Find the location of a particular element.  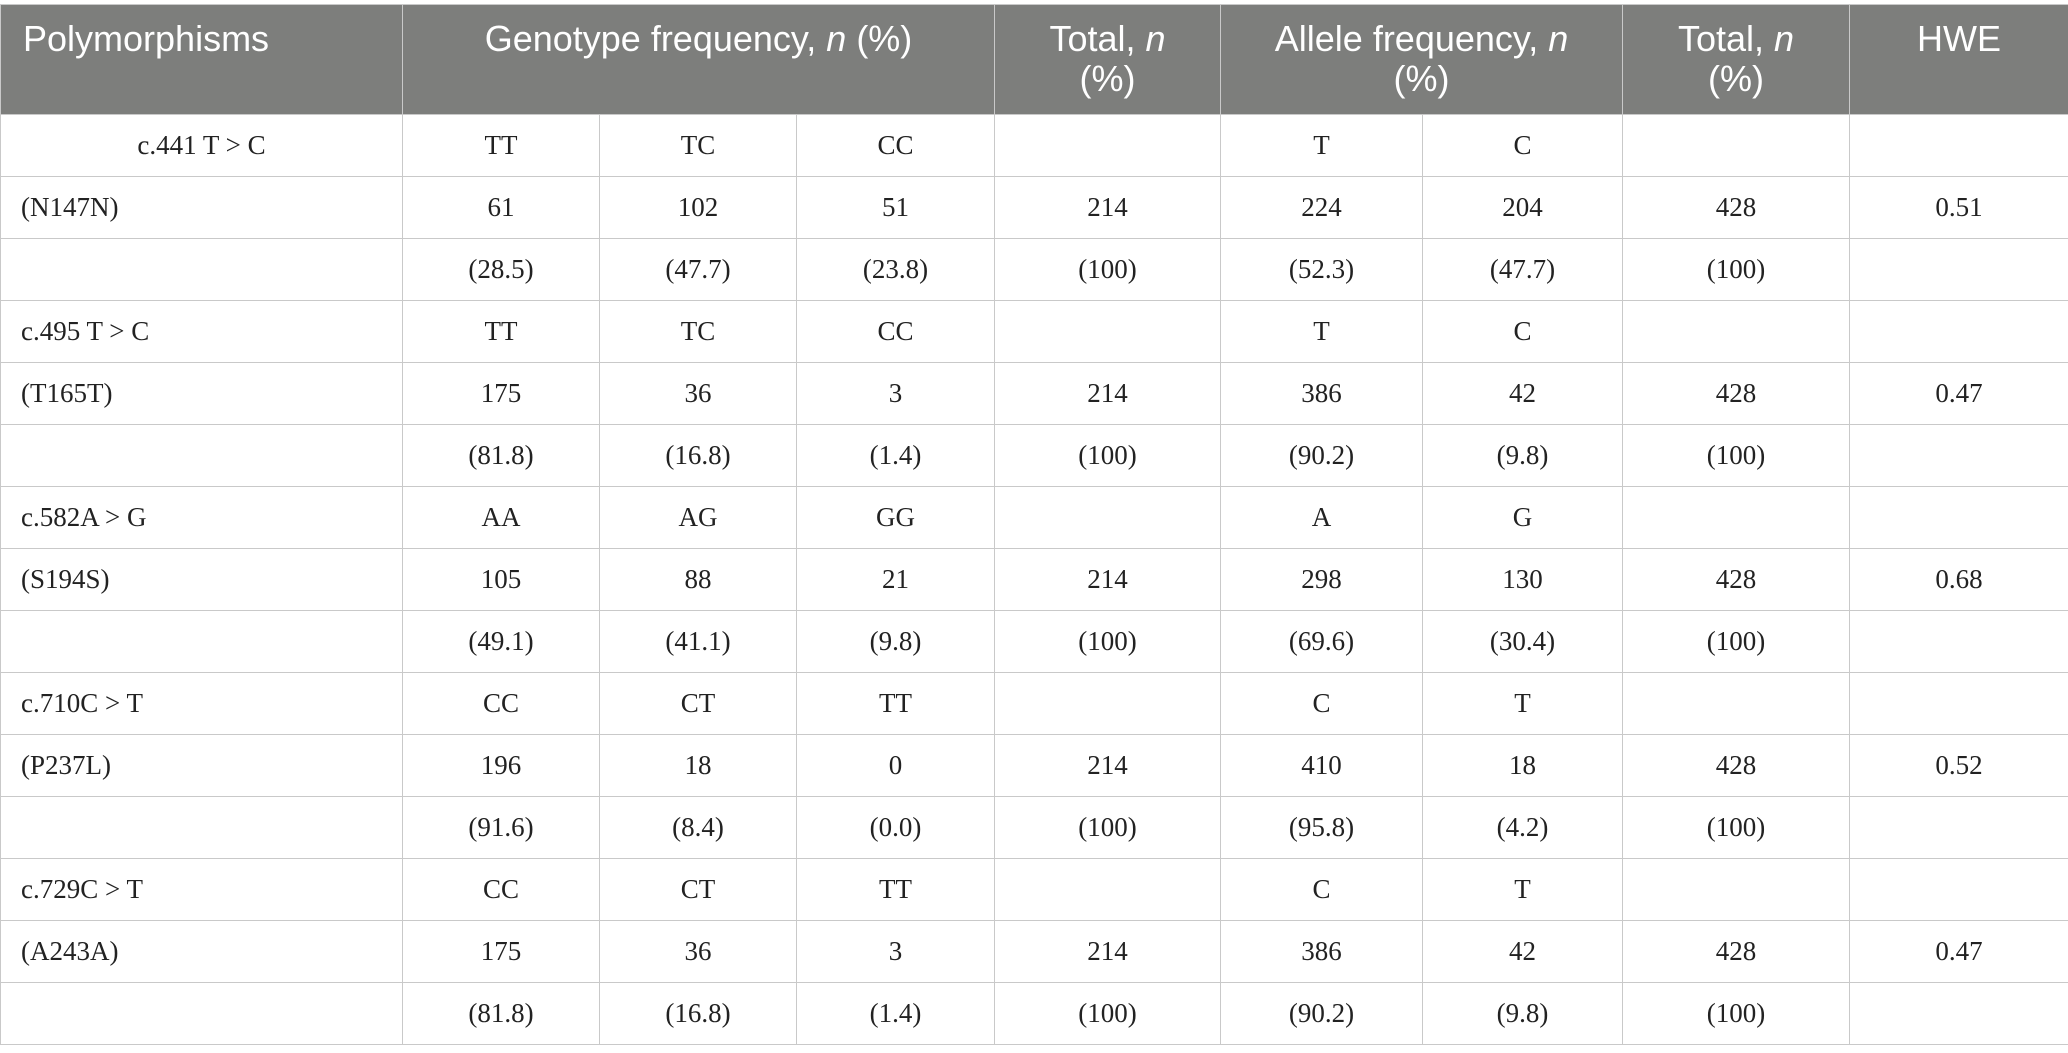

allele-2-cell: (4.2) is located at coordinates (1523, 827).